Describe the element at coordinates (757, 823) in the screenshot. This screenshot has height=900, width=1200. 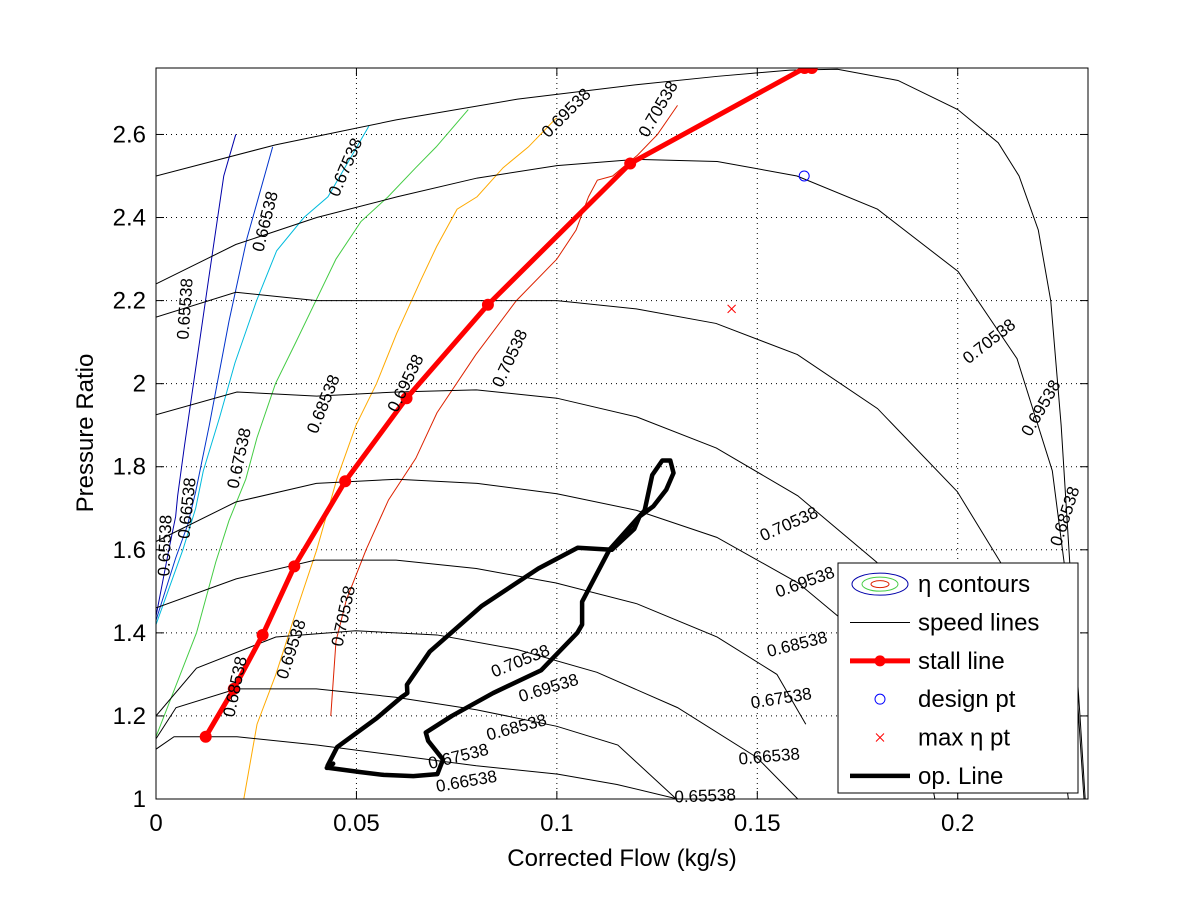
I see `x-tick-label: 0.15` at that location.